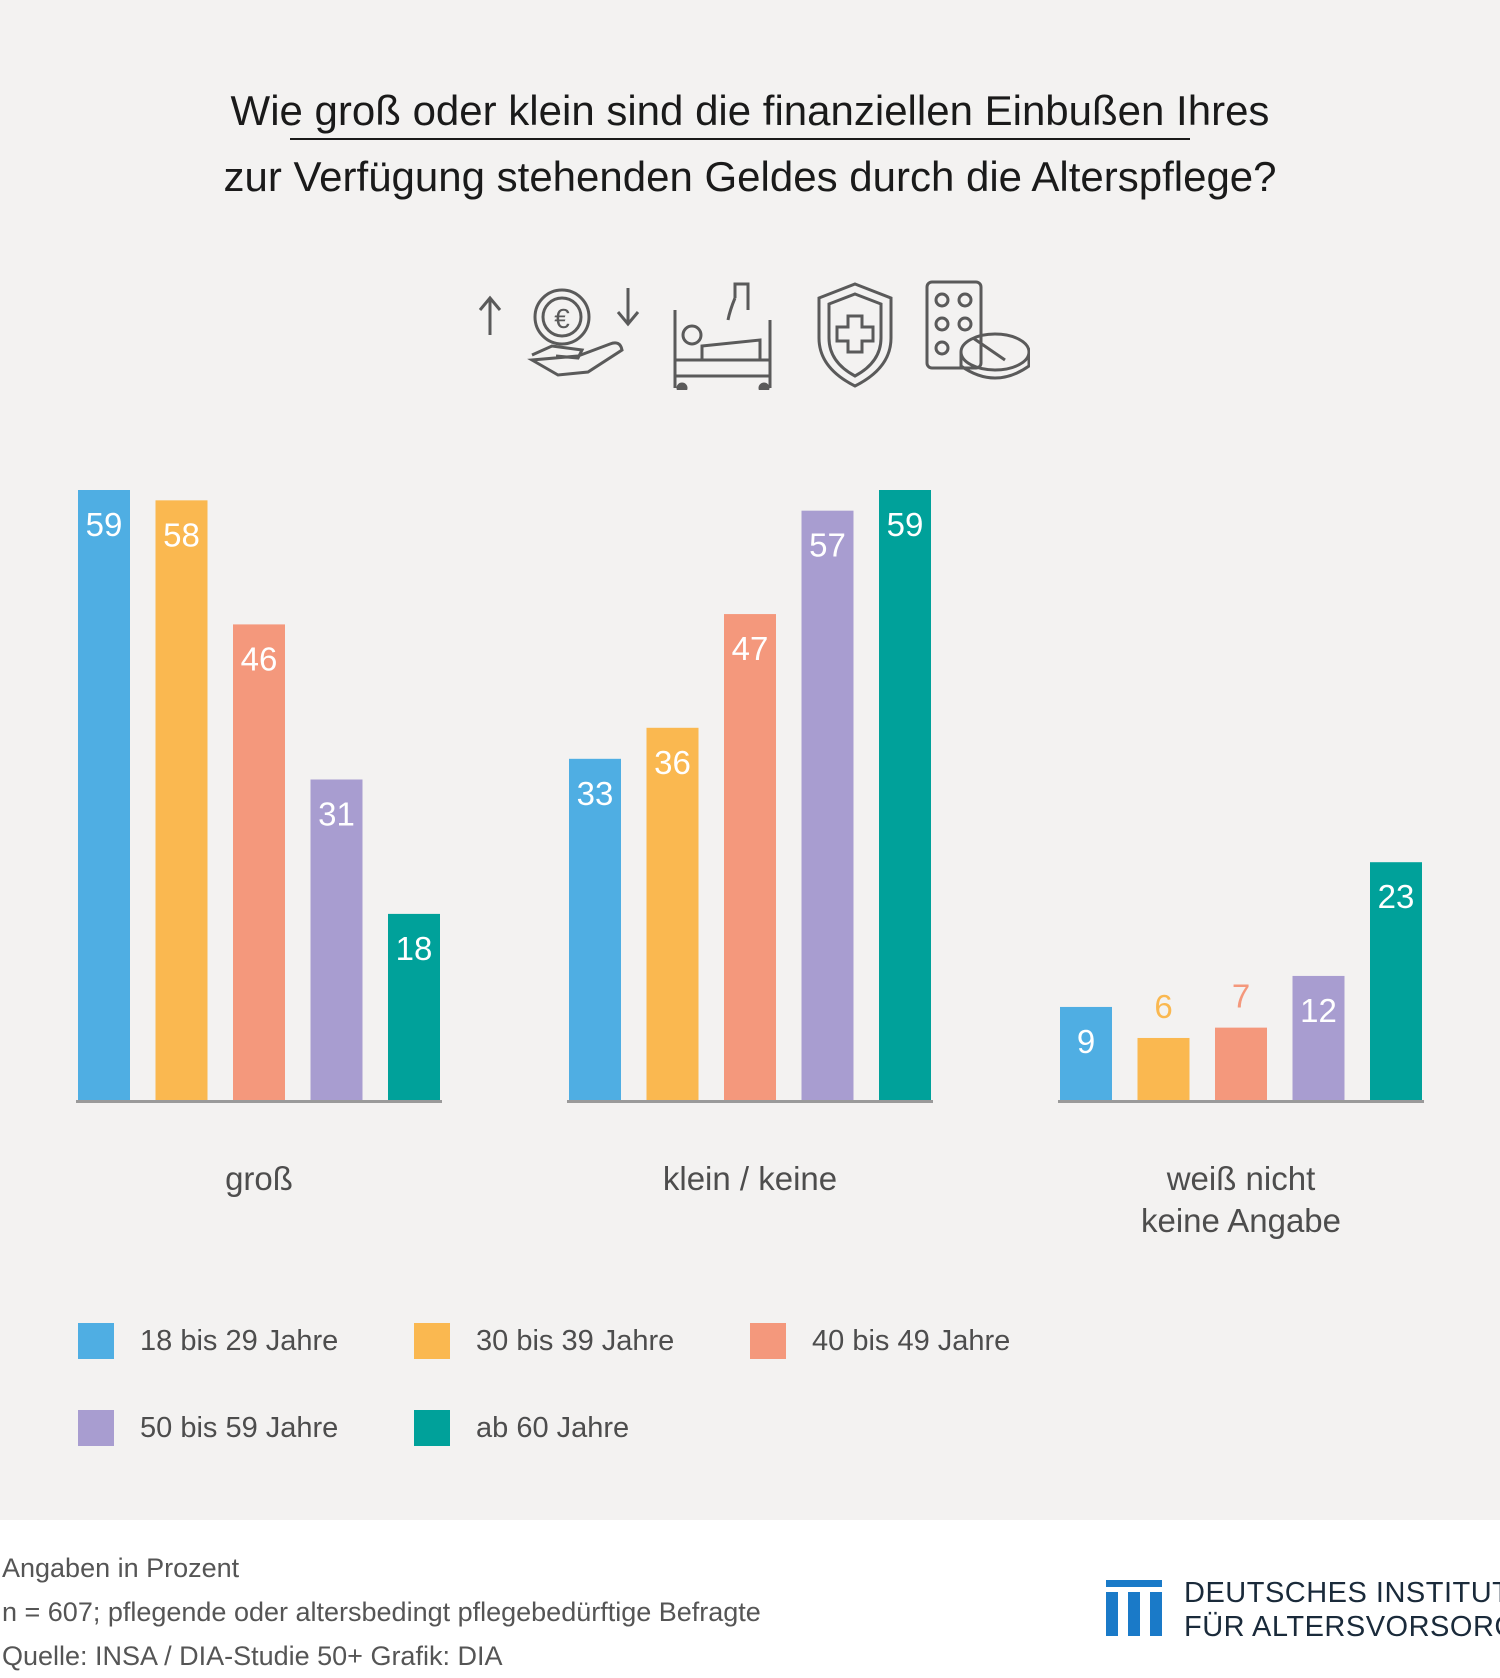  I want to click on legend-item-40-bis-49-jahre: 40 bis 49 Jahre, so click(880, 1341).